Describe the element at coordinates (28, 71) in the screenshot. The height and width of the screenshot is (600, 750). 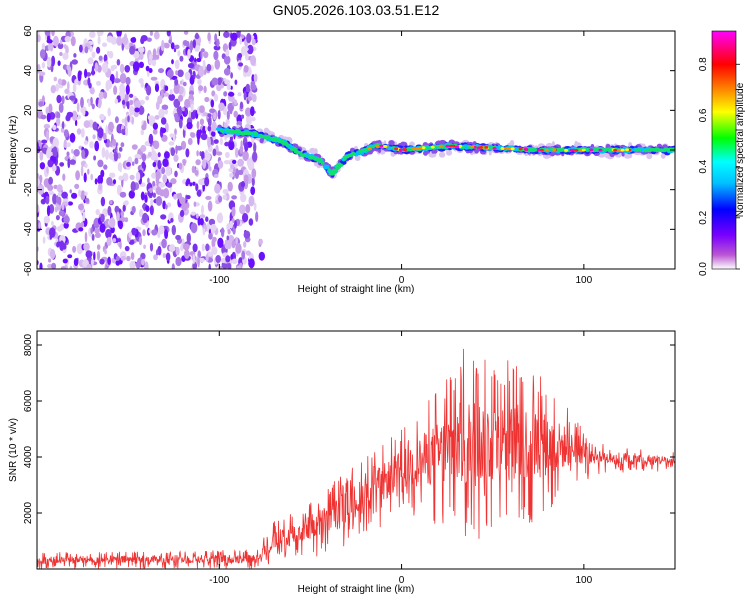
I see `y-tick-label: 40` at that location.